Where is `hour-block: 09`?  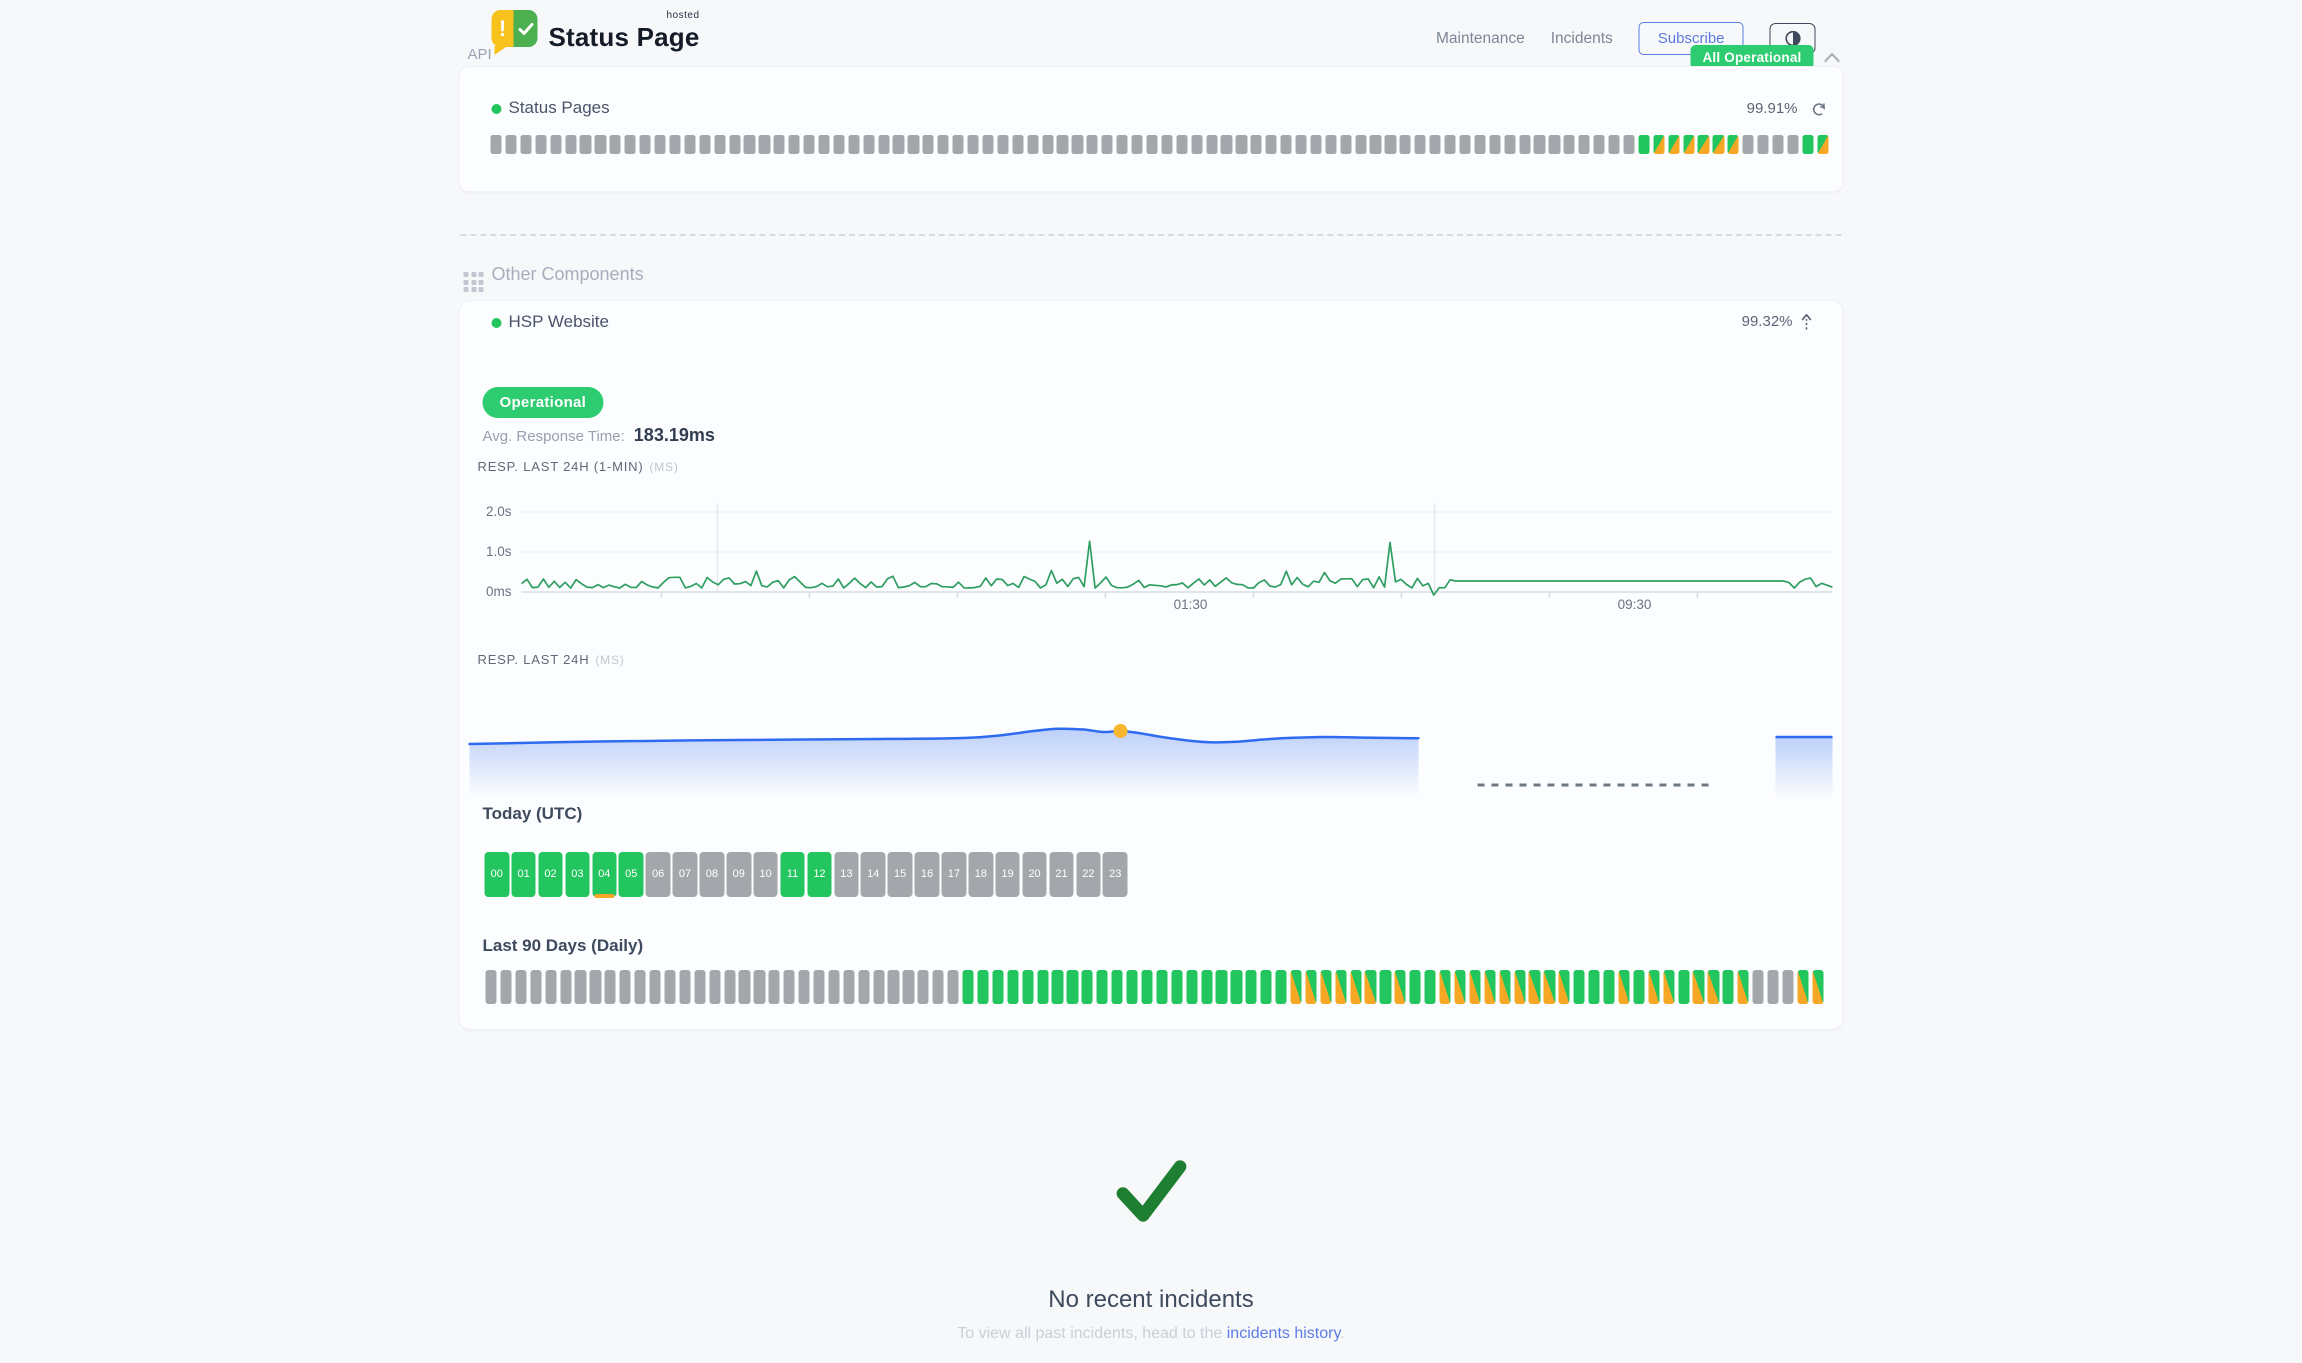
hour-block: 09 is located at coordinates (739, 874).